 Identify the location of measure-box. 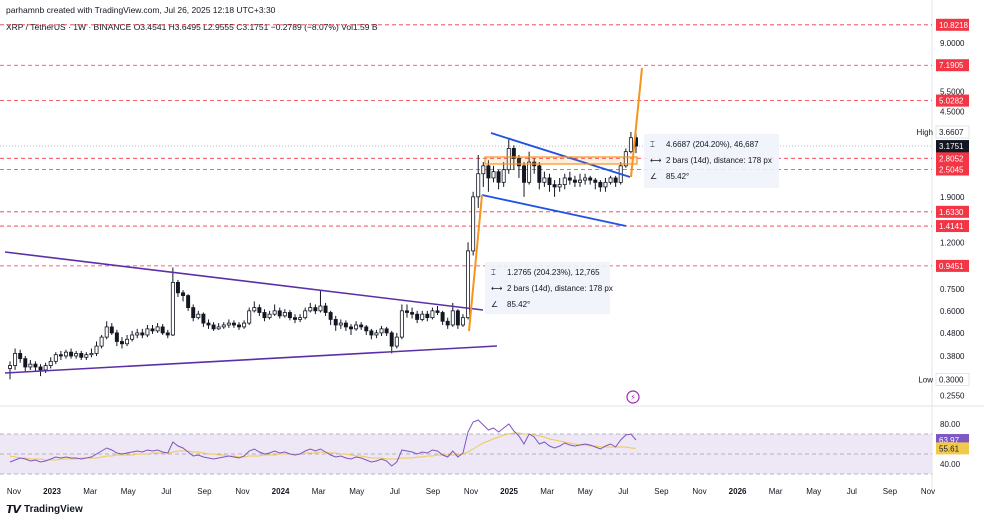
(547, 288).